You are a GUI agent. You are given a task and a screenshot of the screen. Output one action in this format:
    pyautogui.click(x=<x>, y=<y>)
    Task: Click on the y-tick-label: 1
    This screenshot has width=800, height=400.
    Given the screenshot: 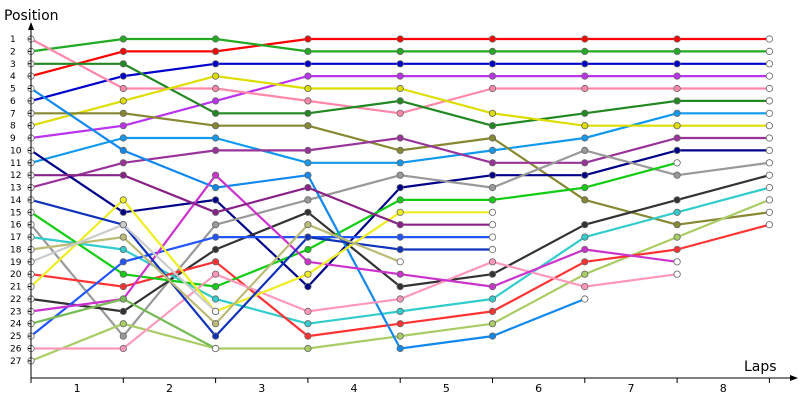 What is the action you would take?
    pyautogui.click(x=13, y=40)
    